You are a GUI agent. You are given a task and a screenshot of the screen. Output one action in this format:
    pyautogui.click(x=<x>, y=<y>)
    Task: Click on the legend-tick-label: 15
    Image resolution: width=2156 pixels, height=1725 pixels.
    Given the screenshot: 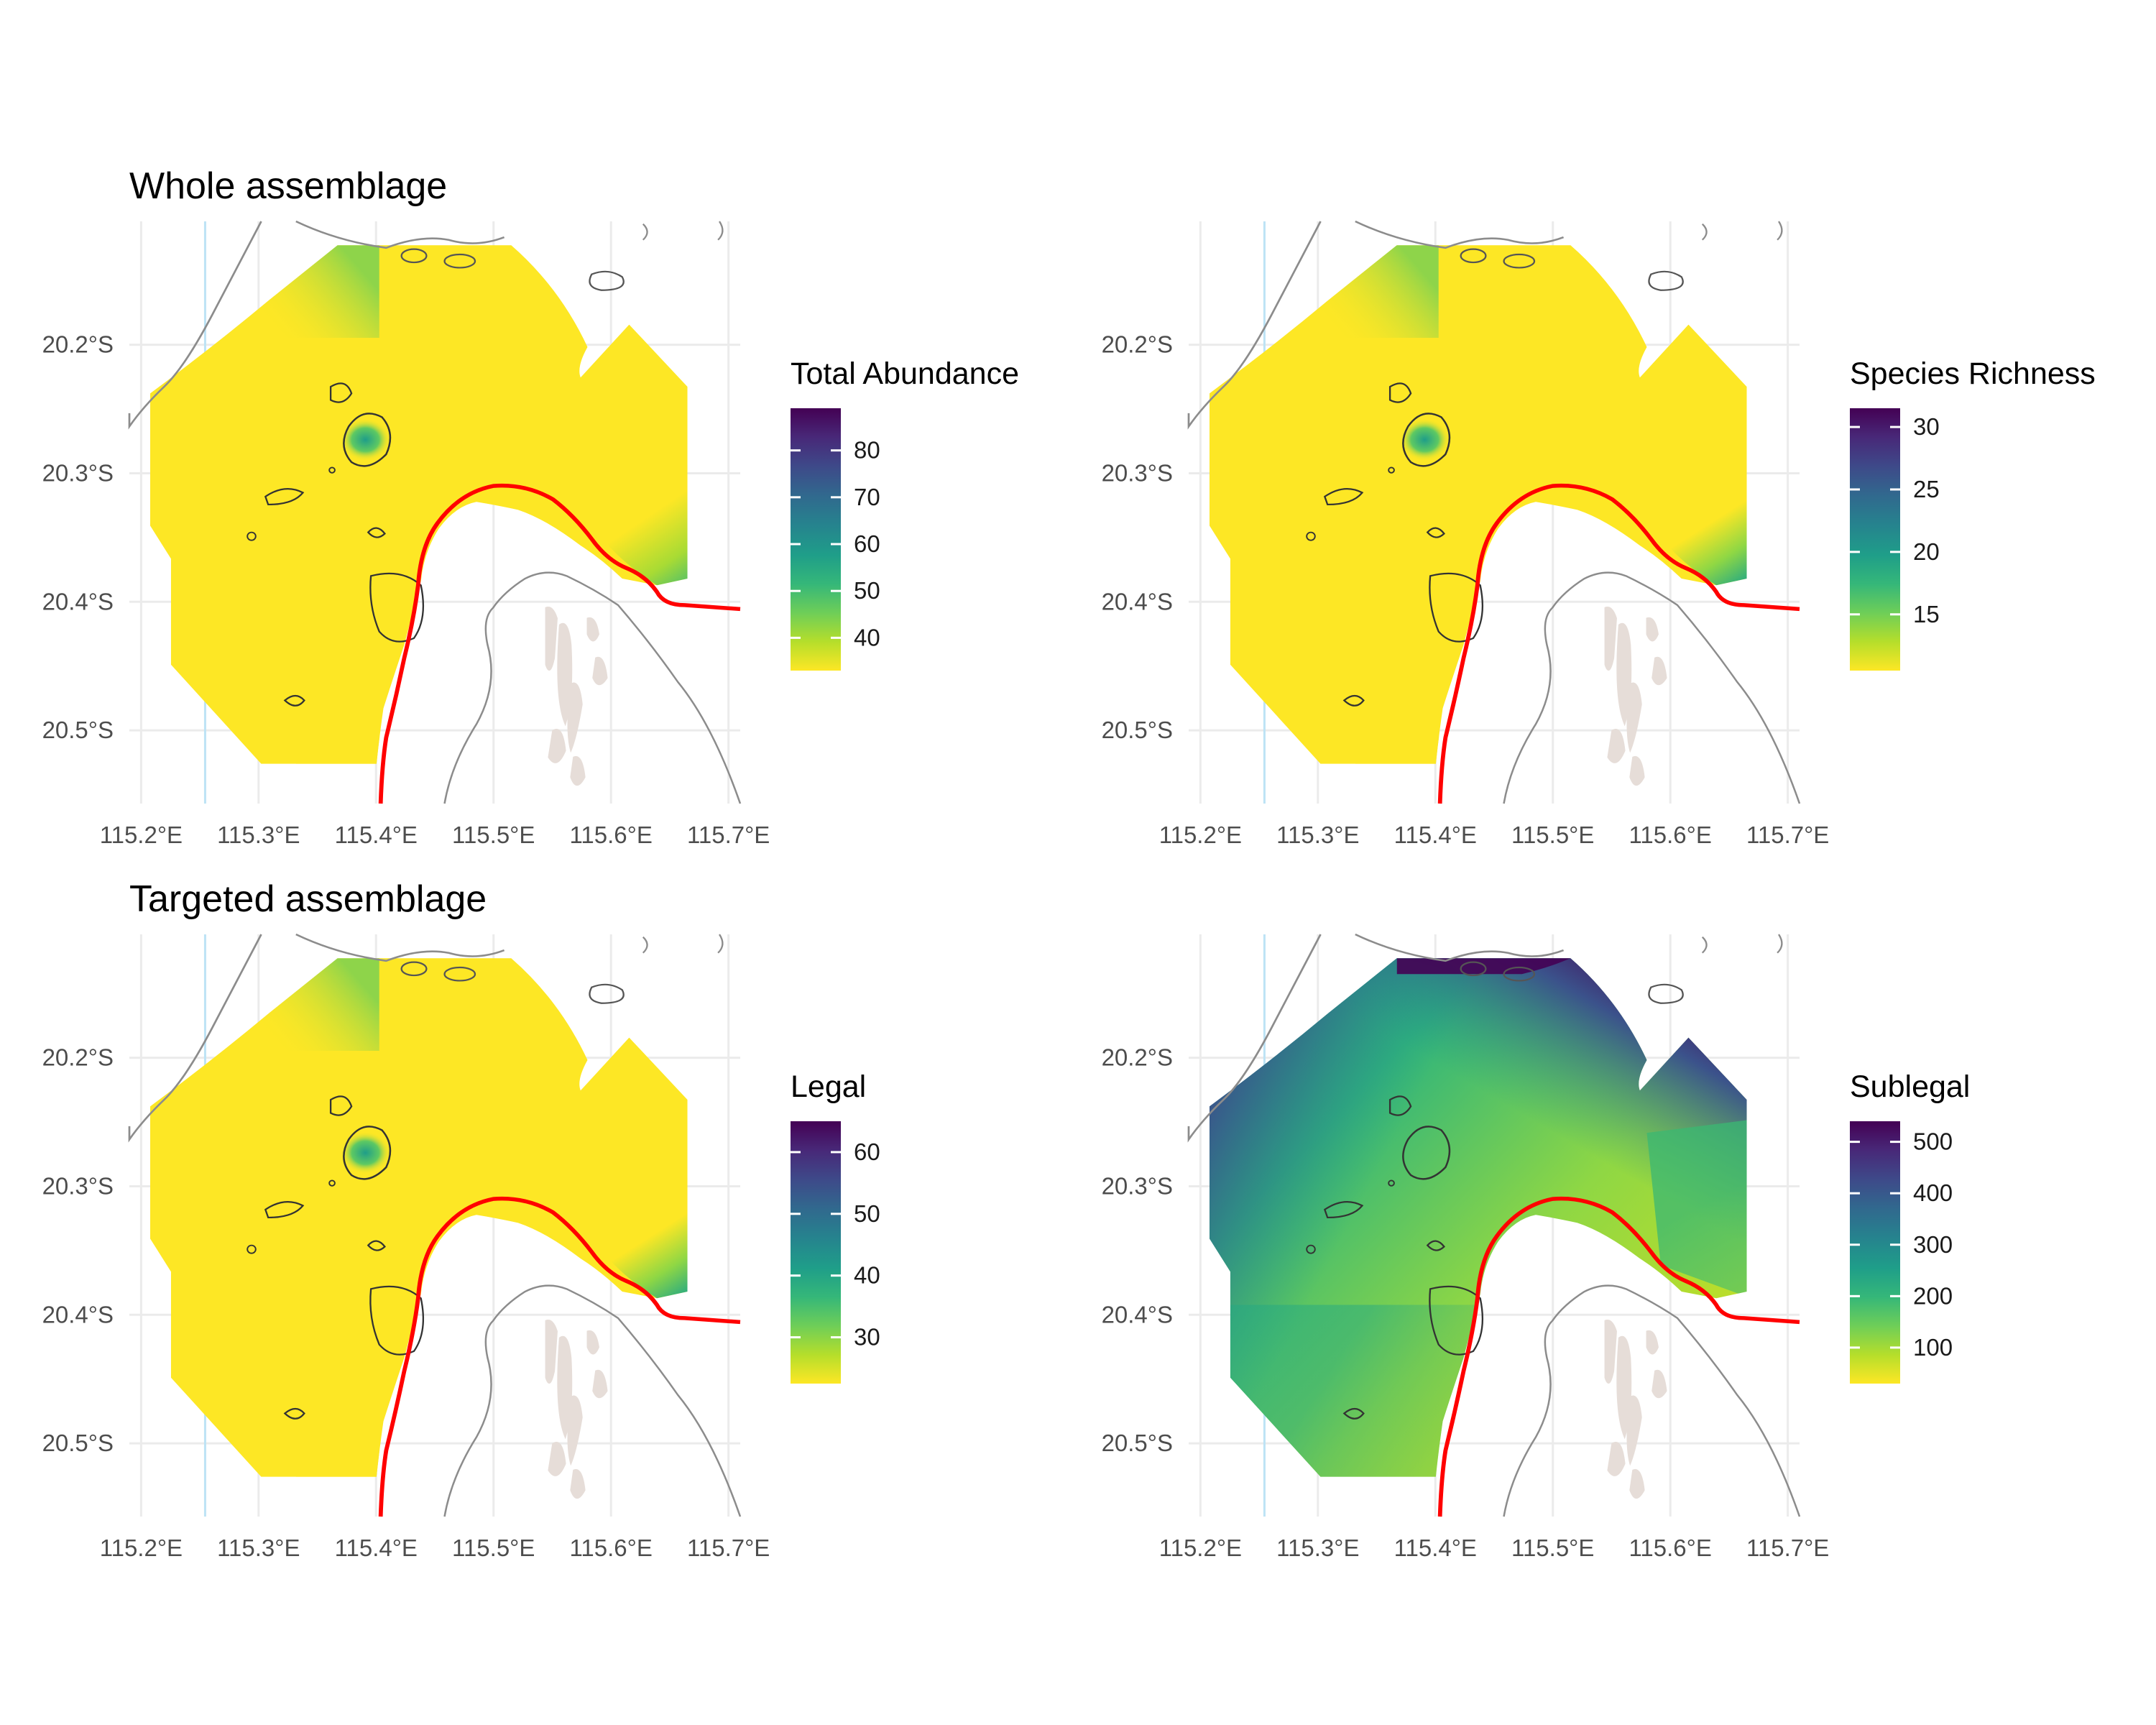 What is the action you would take?
    pyautogui.click(x=1926, y=614)
    